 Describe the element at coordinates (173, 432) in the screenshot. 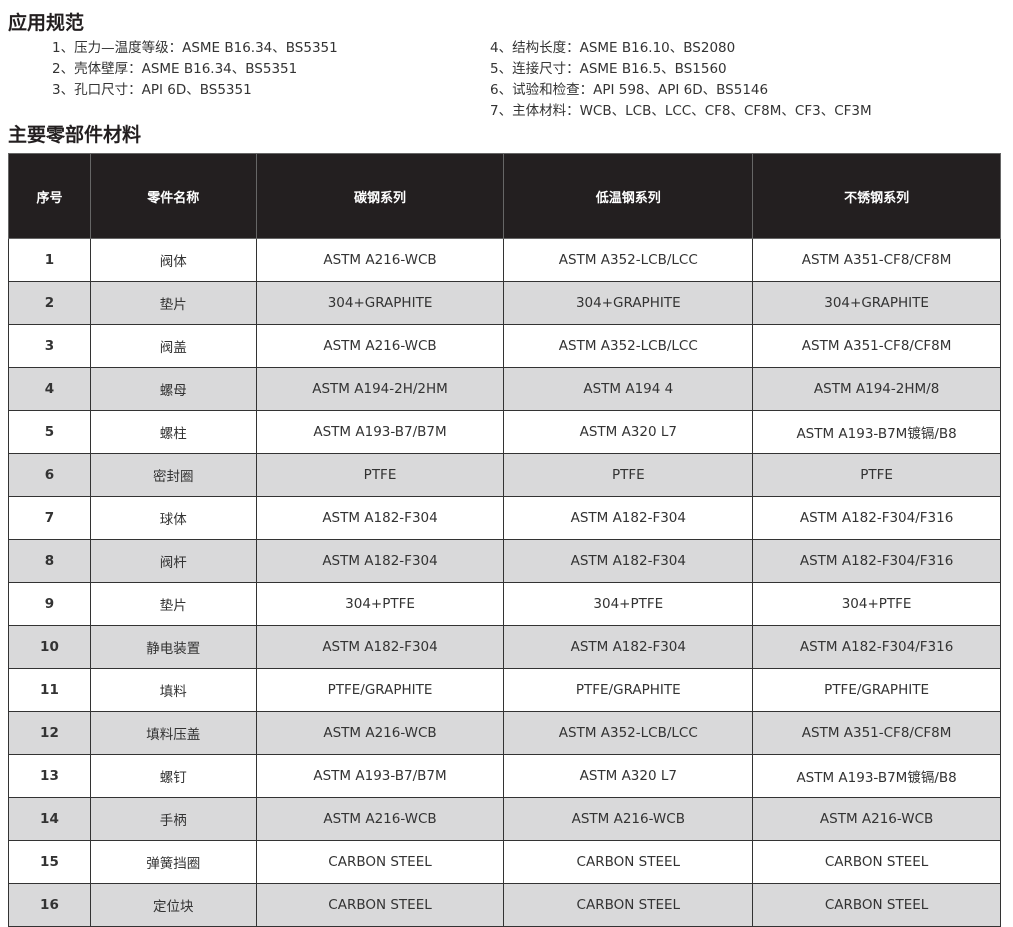

I see `part-name-cell: 螺柱` at that location.